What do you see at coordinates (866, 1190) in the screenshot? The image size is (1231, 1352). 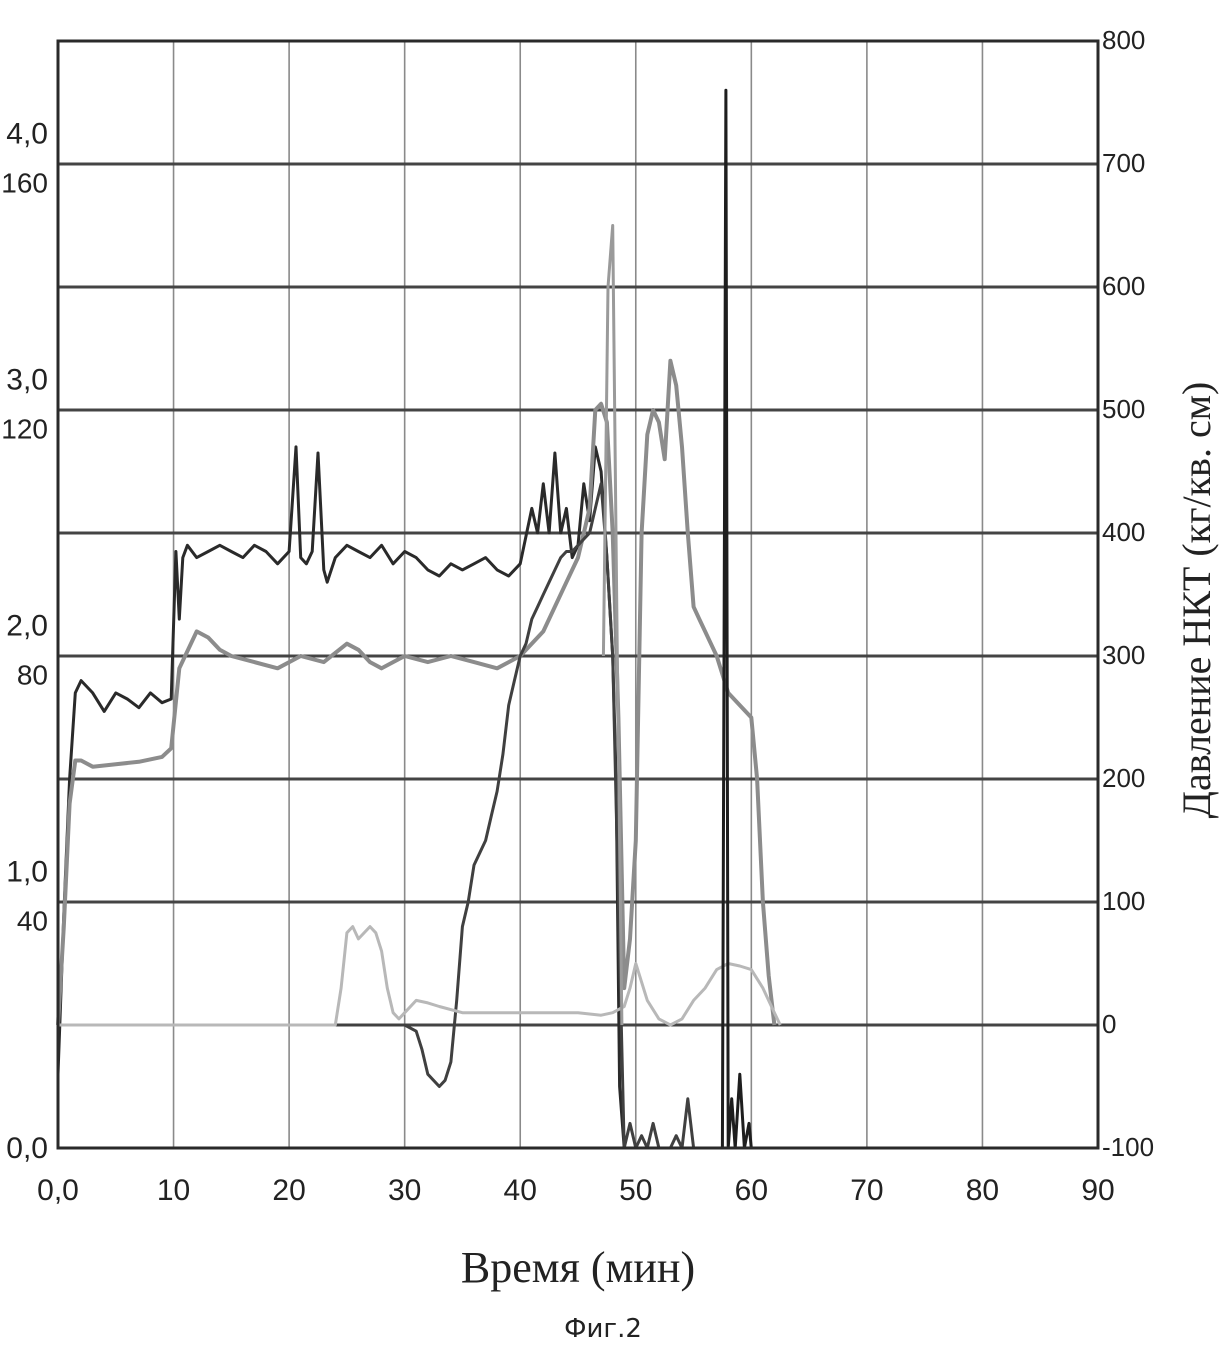 I see `x-tick-label: 70` at bounding box center [866, 1190].